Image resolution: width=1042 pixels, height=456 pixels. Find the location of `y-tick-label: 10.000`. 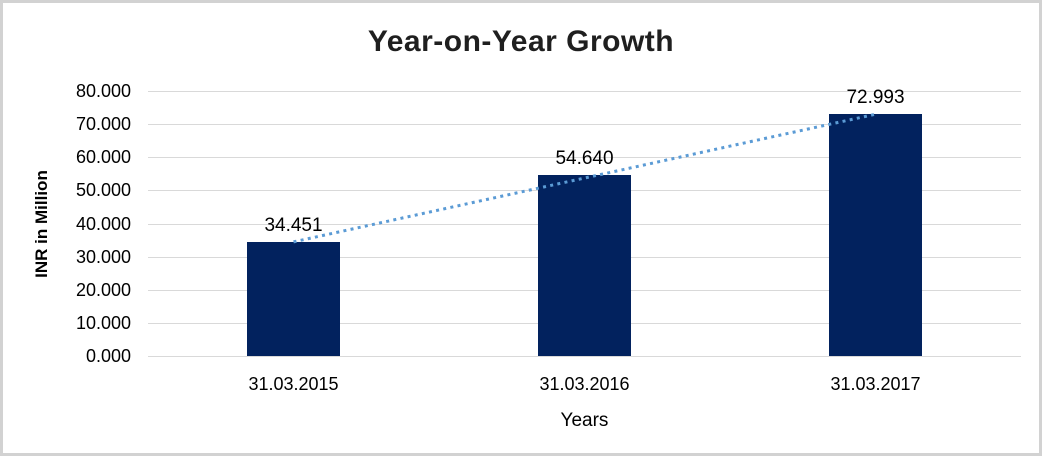

y-tick-label: 10.000 is located at coordinates (103, 322).